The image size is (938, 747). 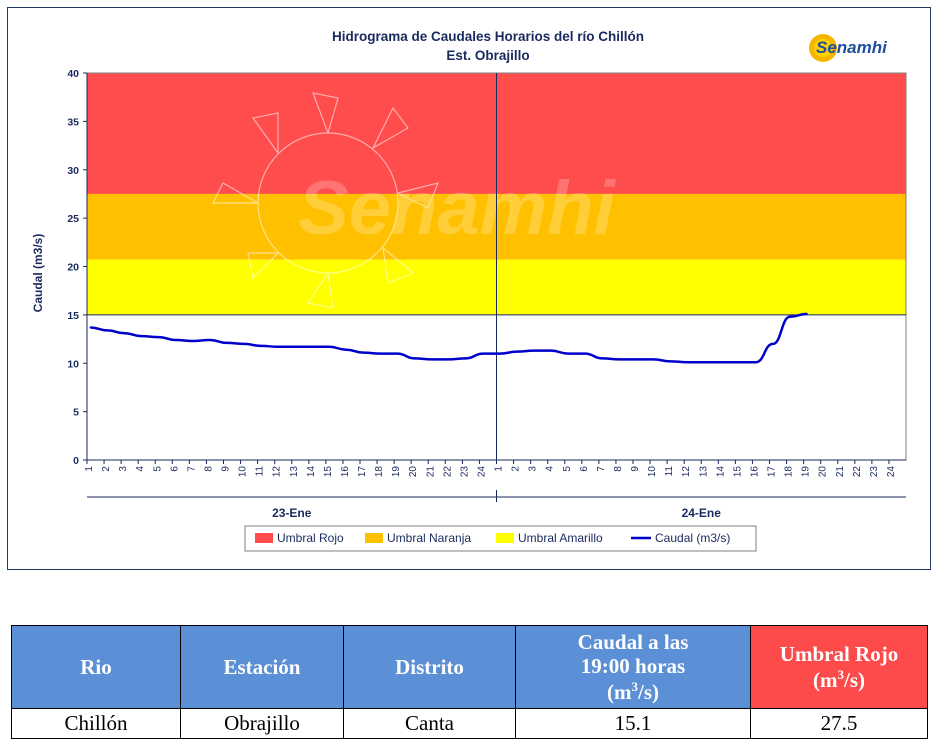 I want to click on legend-item-1-label: Umbral Rojo, so click(x=310, y=538).